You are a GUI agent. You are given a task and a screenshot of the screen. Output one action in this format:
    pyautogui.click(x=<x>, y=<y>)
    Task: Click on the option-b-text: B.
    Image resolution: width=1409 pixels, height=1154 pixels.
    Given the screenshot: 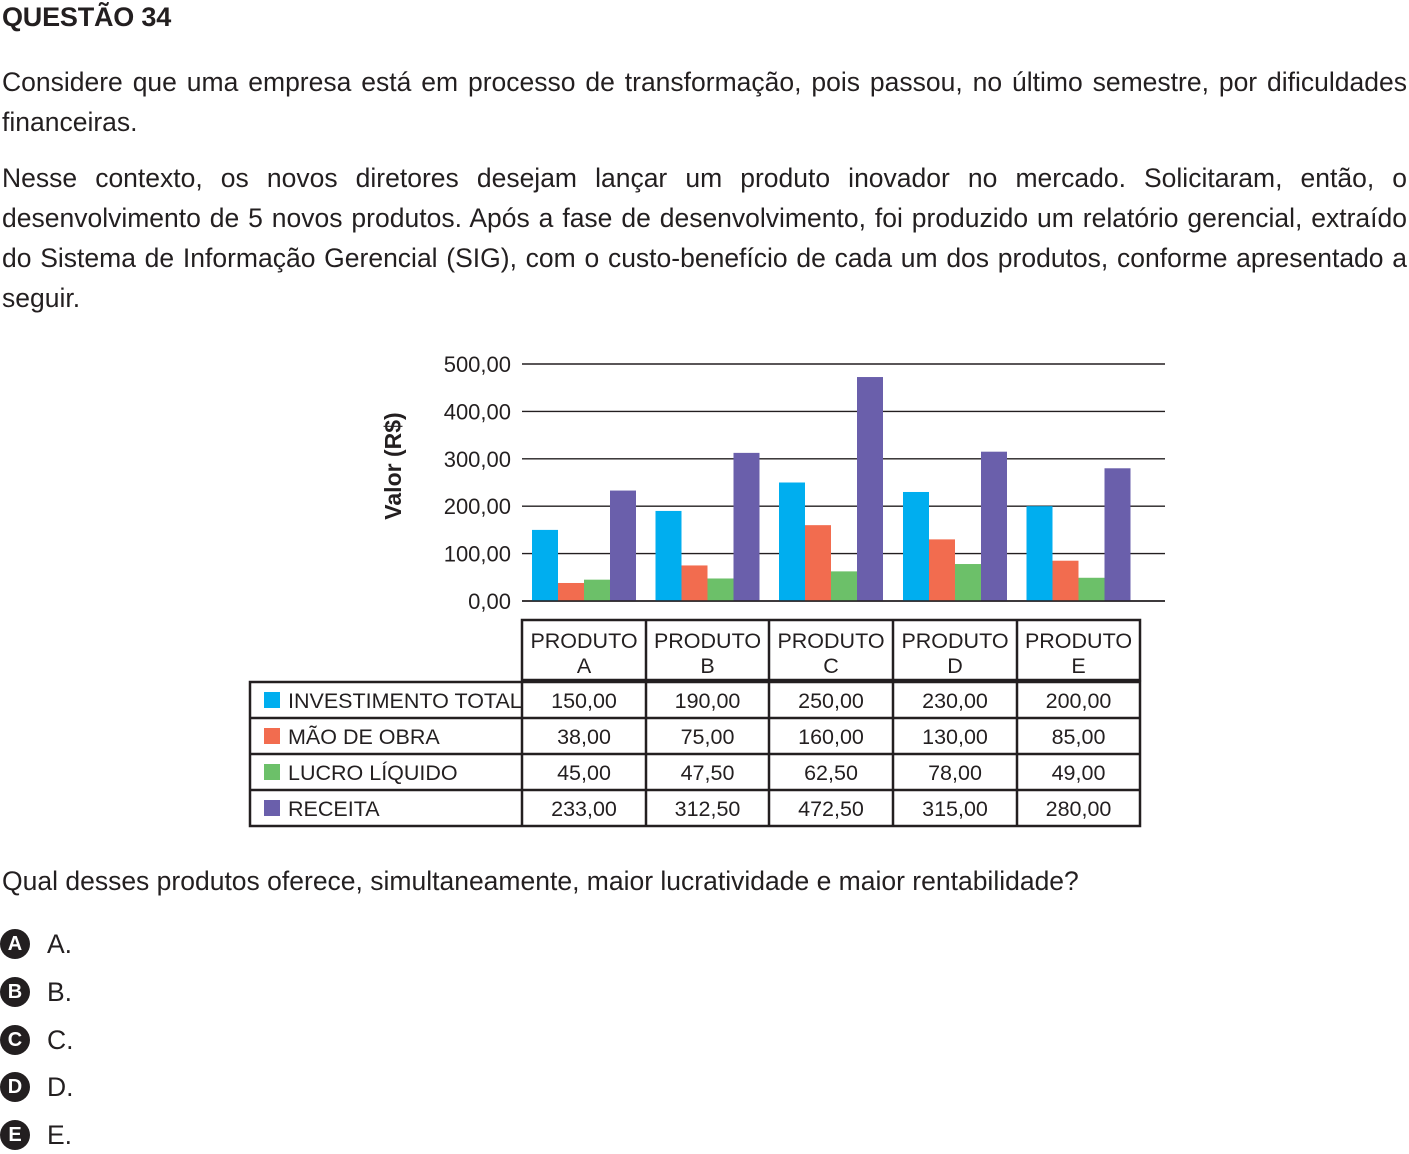 What is the action you would take?
    pyautogui.click(x=60, y=991)
    